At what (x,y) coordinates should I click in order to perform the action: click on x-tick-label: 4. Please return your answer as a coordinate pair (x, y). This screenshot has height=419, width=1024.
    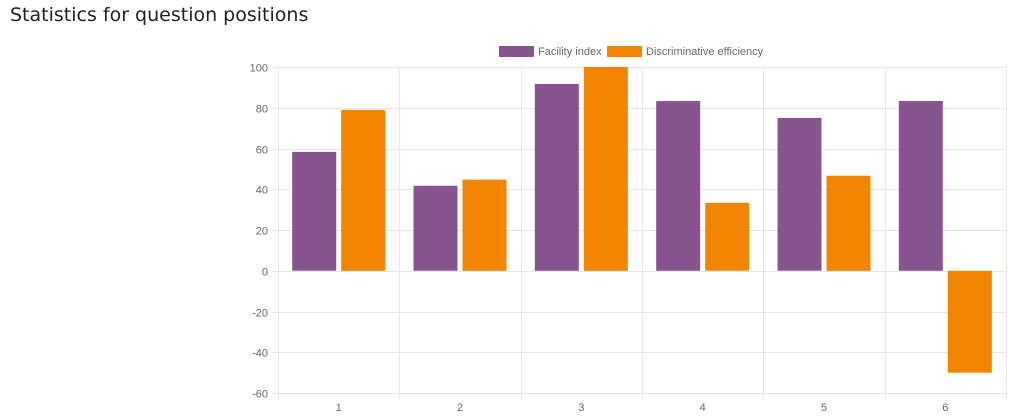
    Looking at the image, I should click on (703, 408).